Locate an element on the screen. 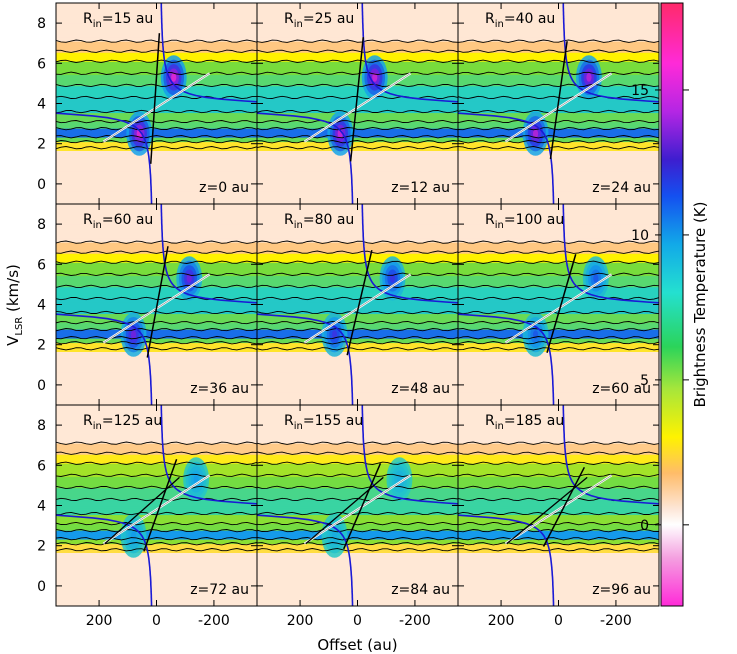 The width and height of the screenshot is (737, 654). rin-label: Rin=25 au is located at coordinates (319, 20).